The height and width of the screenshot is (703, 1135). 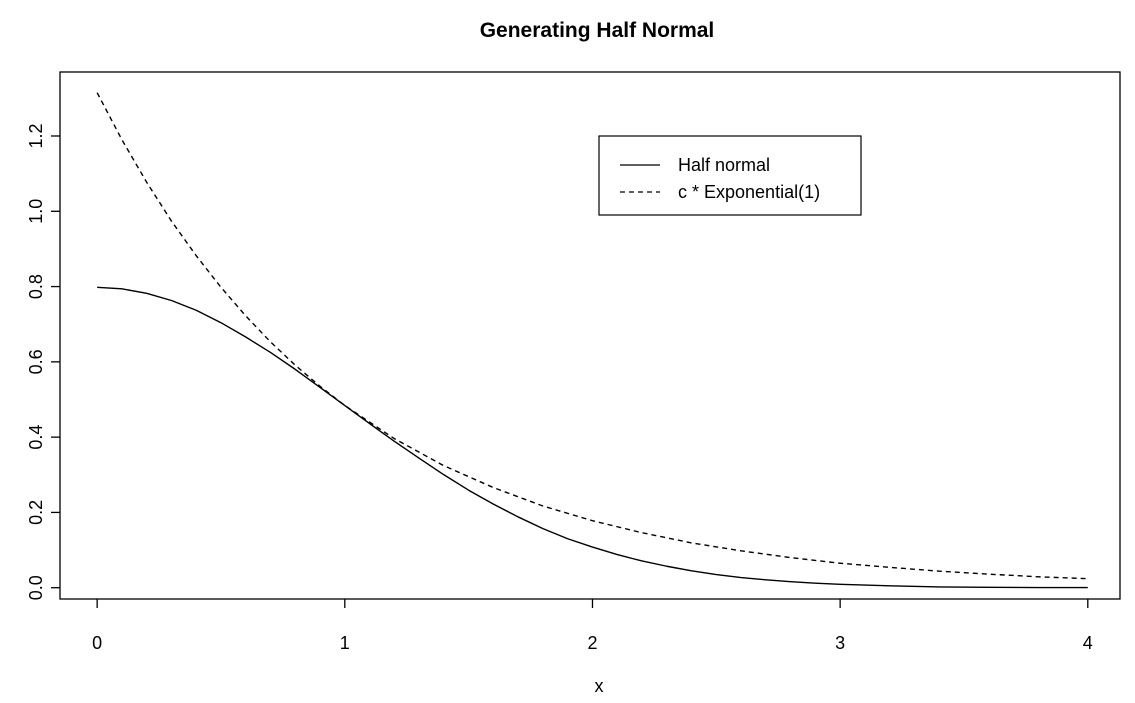 I want to click on legend-box, so click(x=730, y=175).